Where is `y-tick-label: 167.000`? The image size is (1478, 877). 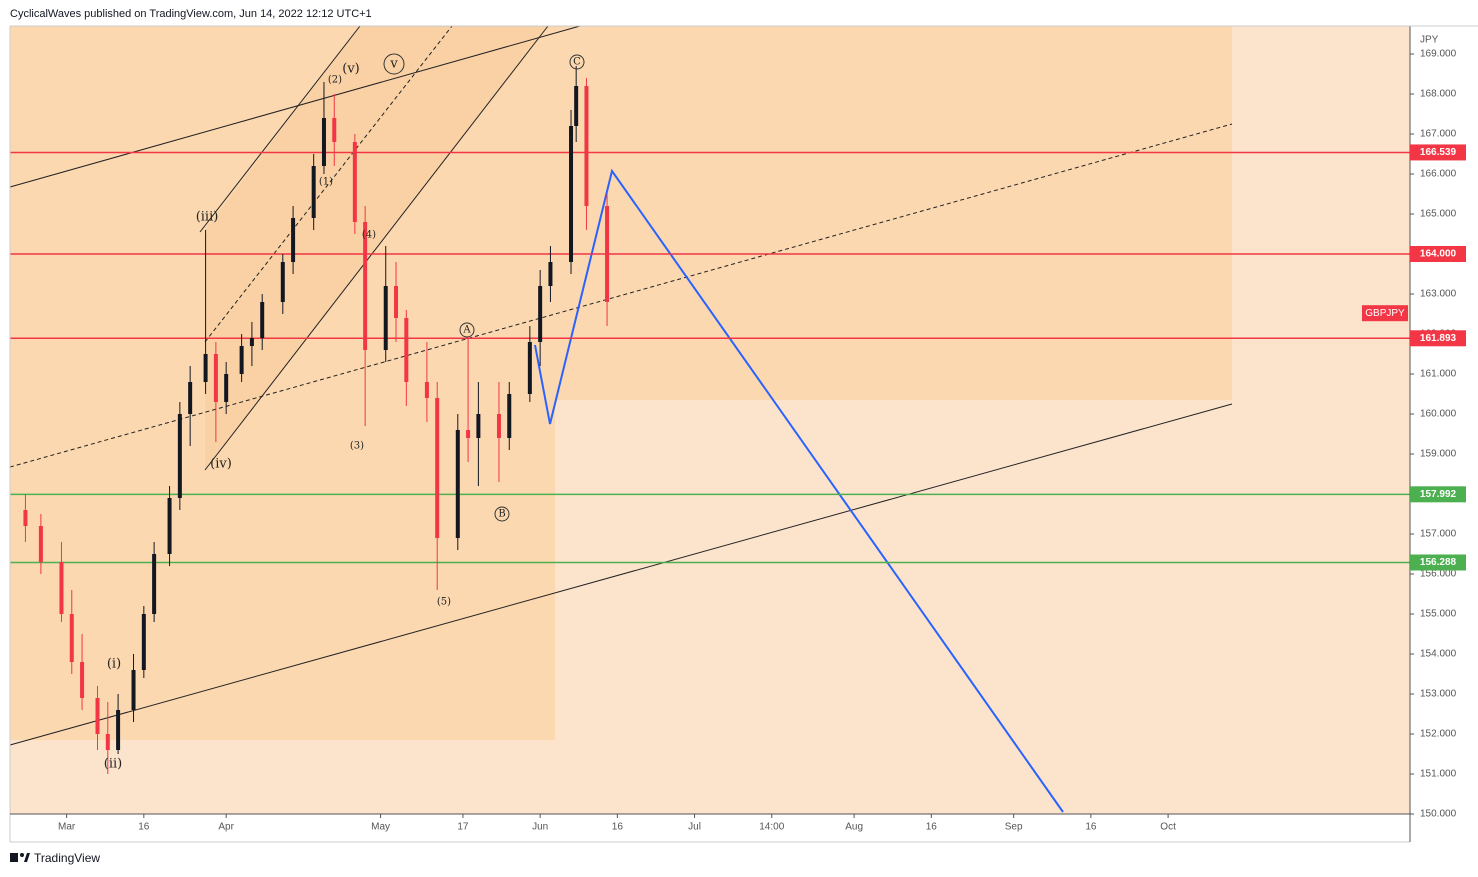 y-tick-label: 167.000 is located at coordinates (1438, 134).